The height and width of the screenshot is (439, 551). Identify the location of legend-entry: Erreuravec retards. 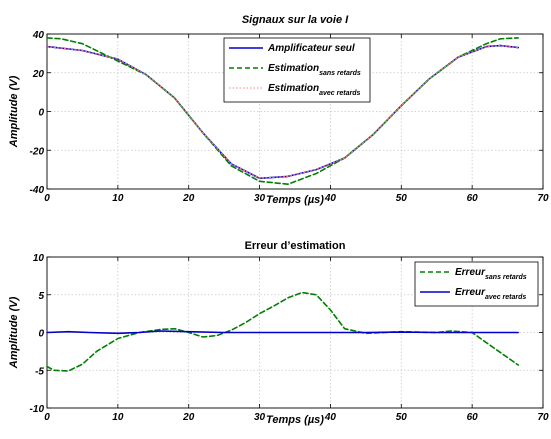
(490, 294).